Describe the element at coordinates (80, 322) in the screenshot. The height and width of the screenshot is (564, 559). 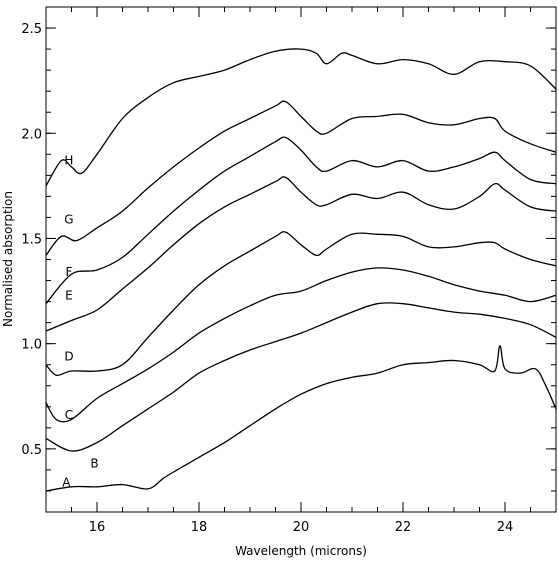
I see `curve-labels-group: A B C D EF G H` at that location.